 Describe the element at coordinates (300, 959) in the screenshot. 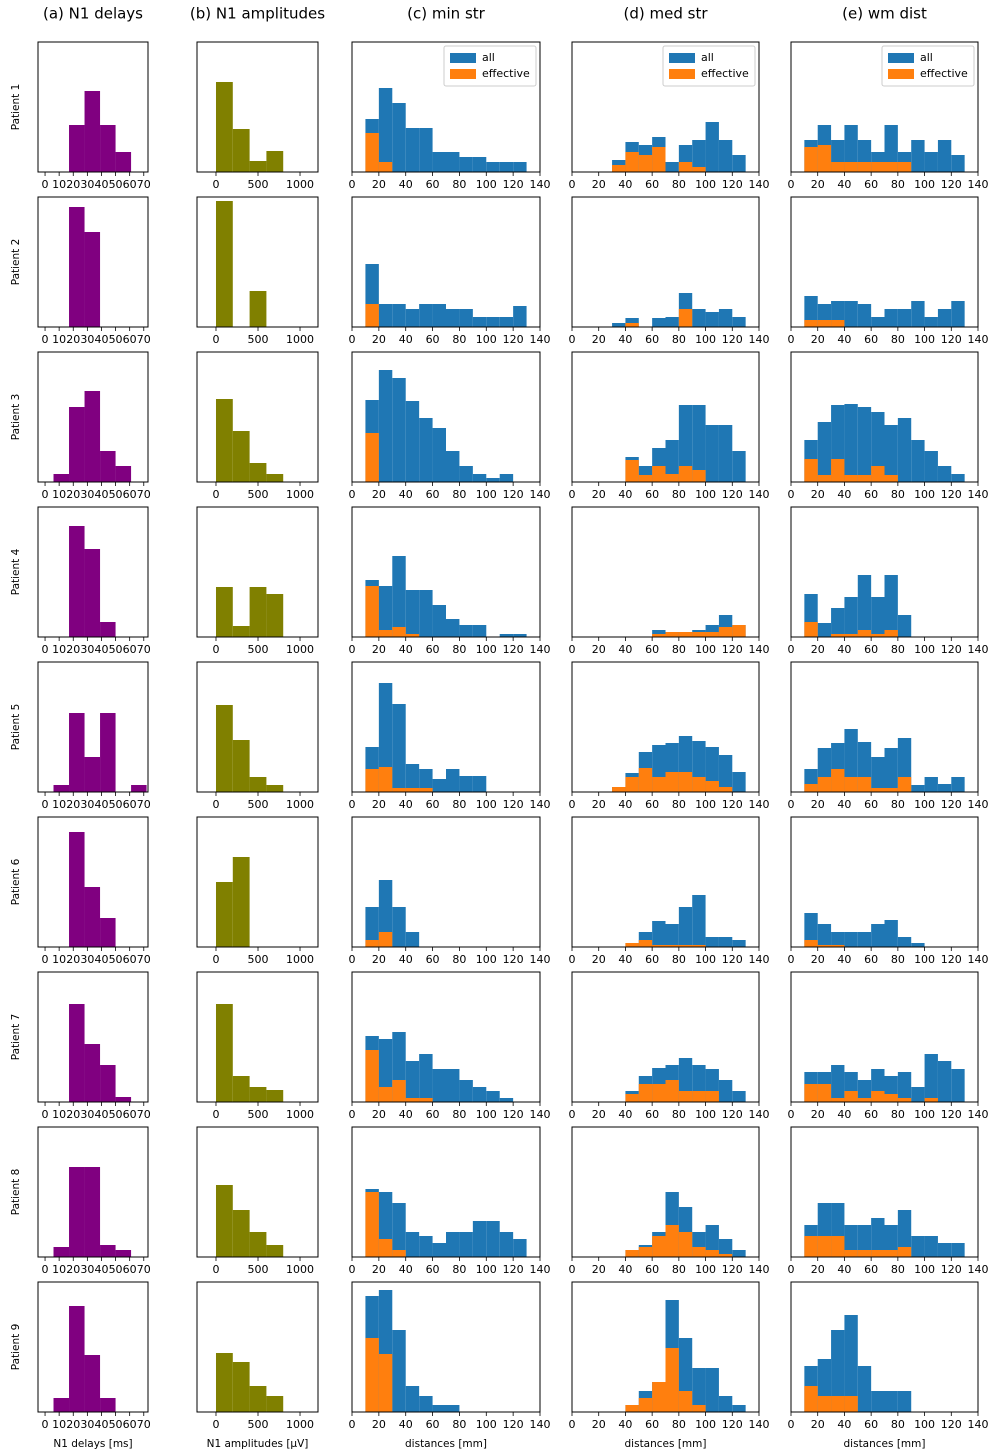

I see `x-tick-label: 1000` at that location.